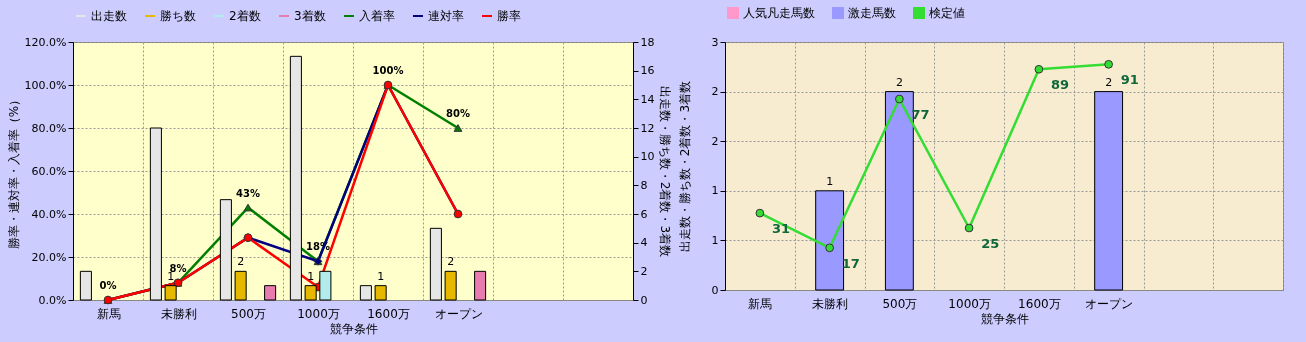 The width and height of the screenshot is (1306, 342). I want to click on data-label: 89, so click(1059, 85).